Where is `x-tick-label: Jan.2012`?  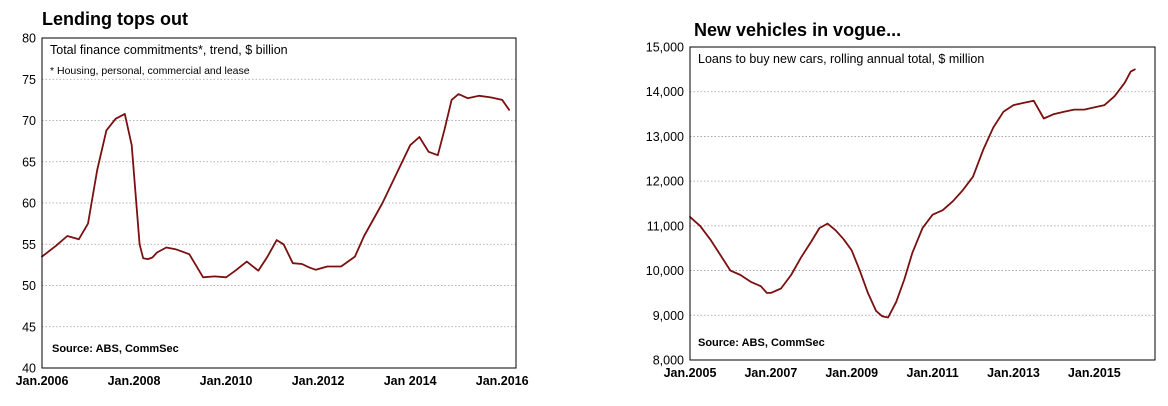
x-tick-label: Jan.2012 is located at coordinates (318, 381).